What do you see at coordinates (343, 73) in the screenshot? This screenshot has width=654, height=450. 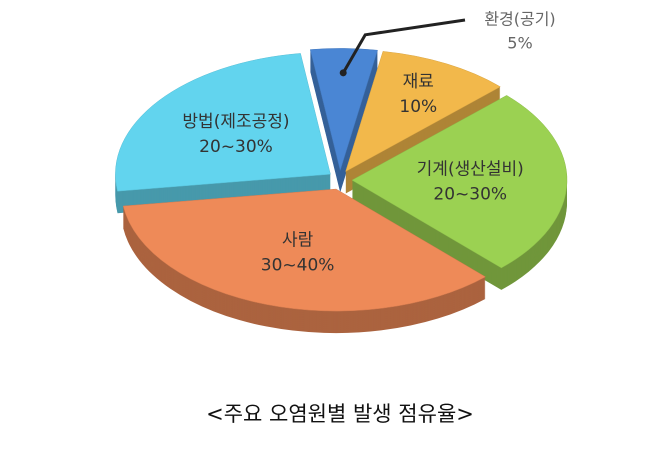 I see `leader-dot` at bounding box center [343, 73].